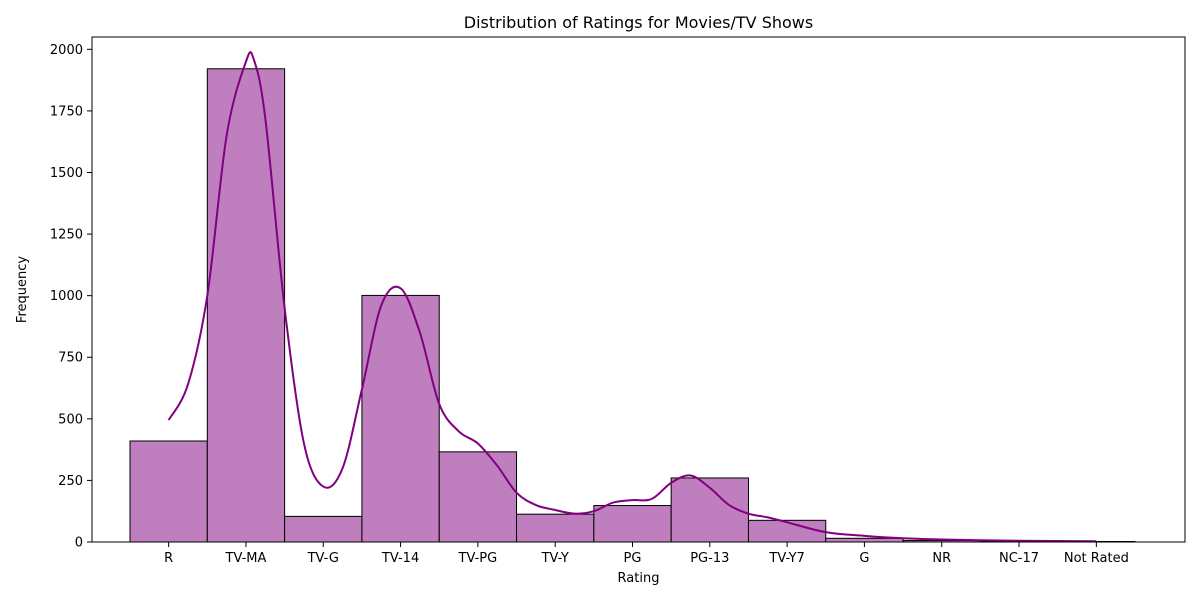  I want to click on y-tick-label: 750, so click(70, 358).